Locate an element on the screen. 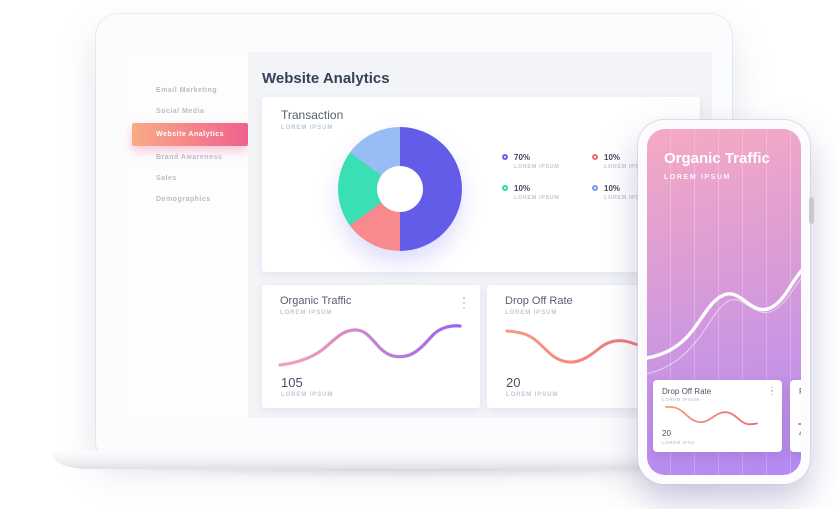 The image size is (838, 509). phone-drop-off-rate-value: 20 is located at coordinates (666, 433).